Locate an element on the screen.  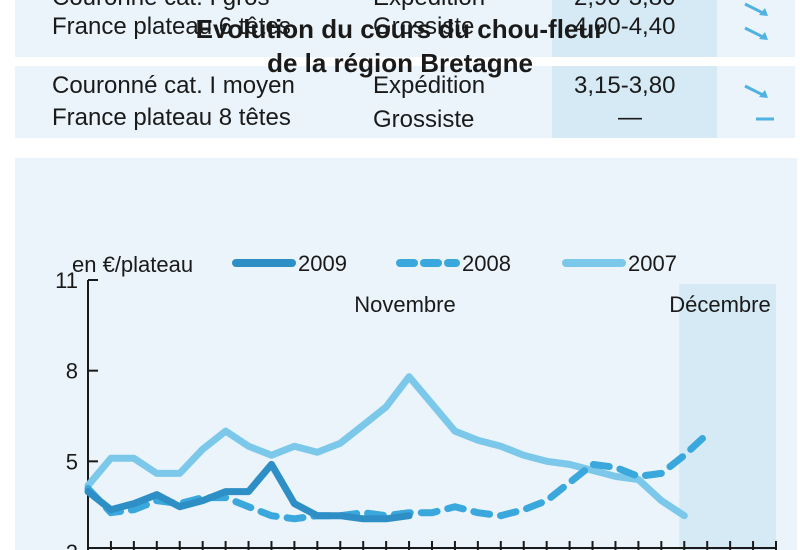
chart-title-line-2: de la région Bretagne is located at coordinates (400, 63).